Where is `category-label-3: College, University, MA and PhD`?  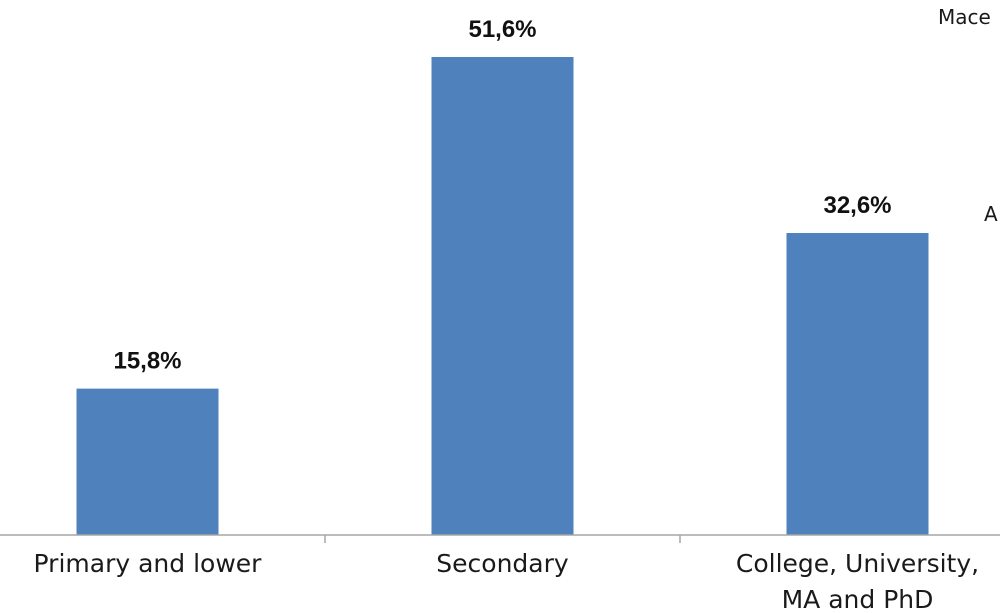
category-label-3: College, University, MA and PhD is located at coordinates (857, 581).